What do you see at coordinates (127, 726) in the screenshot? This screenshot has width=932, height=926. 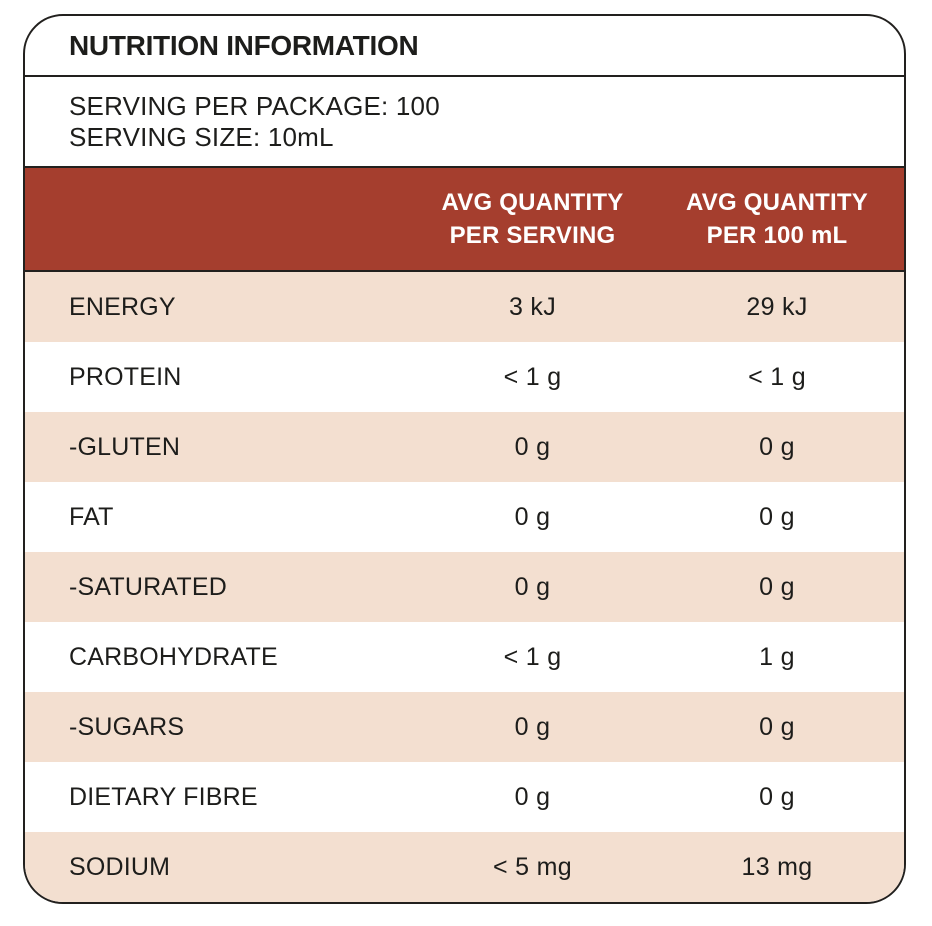 I see `nutrient-label: -SUGARS` at bounding box center [127, 726].